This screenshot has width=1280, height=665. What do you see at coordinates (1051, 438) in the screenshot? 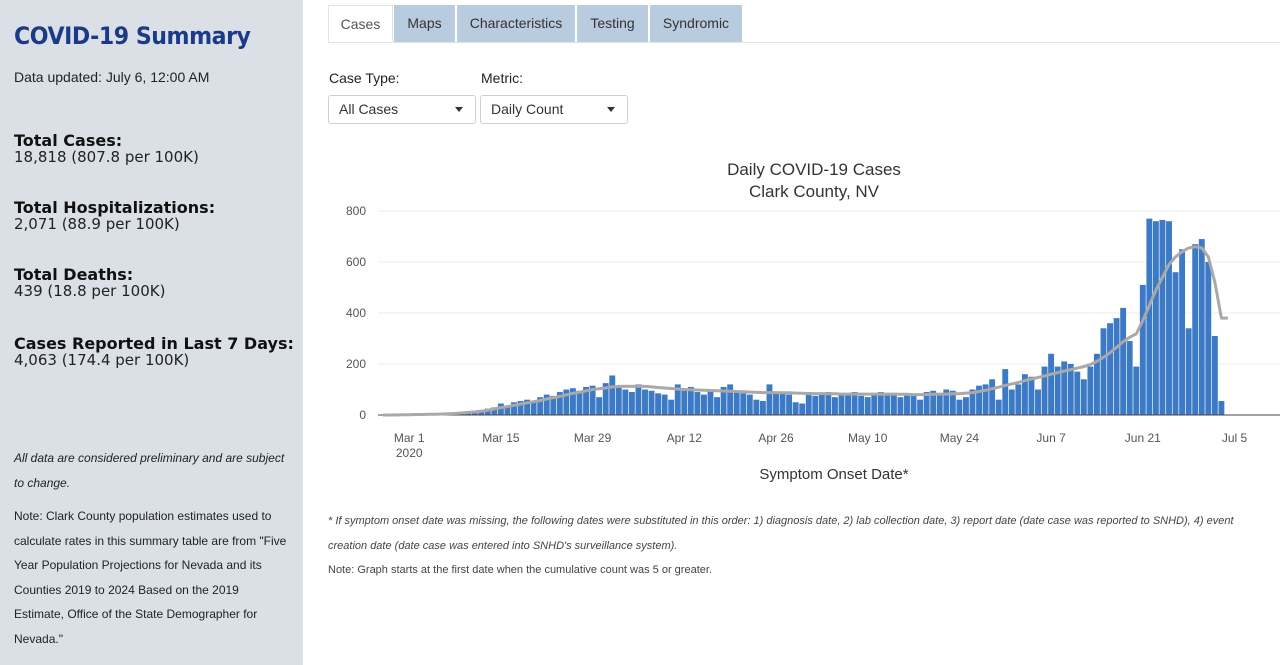
I see `x-tick-label: Jun 7` at bounding box center [1051, 438].